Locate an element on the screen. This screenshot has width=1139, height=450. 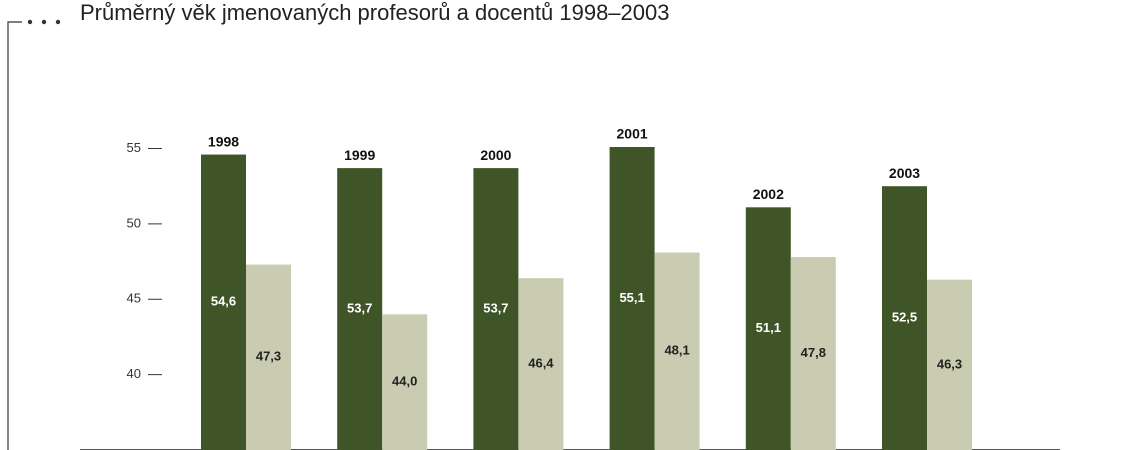
value-label: 51,1 is located at coordinates (768, 327).